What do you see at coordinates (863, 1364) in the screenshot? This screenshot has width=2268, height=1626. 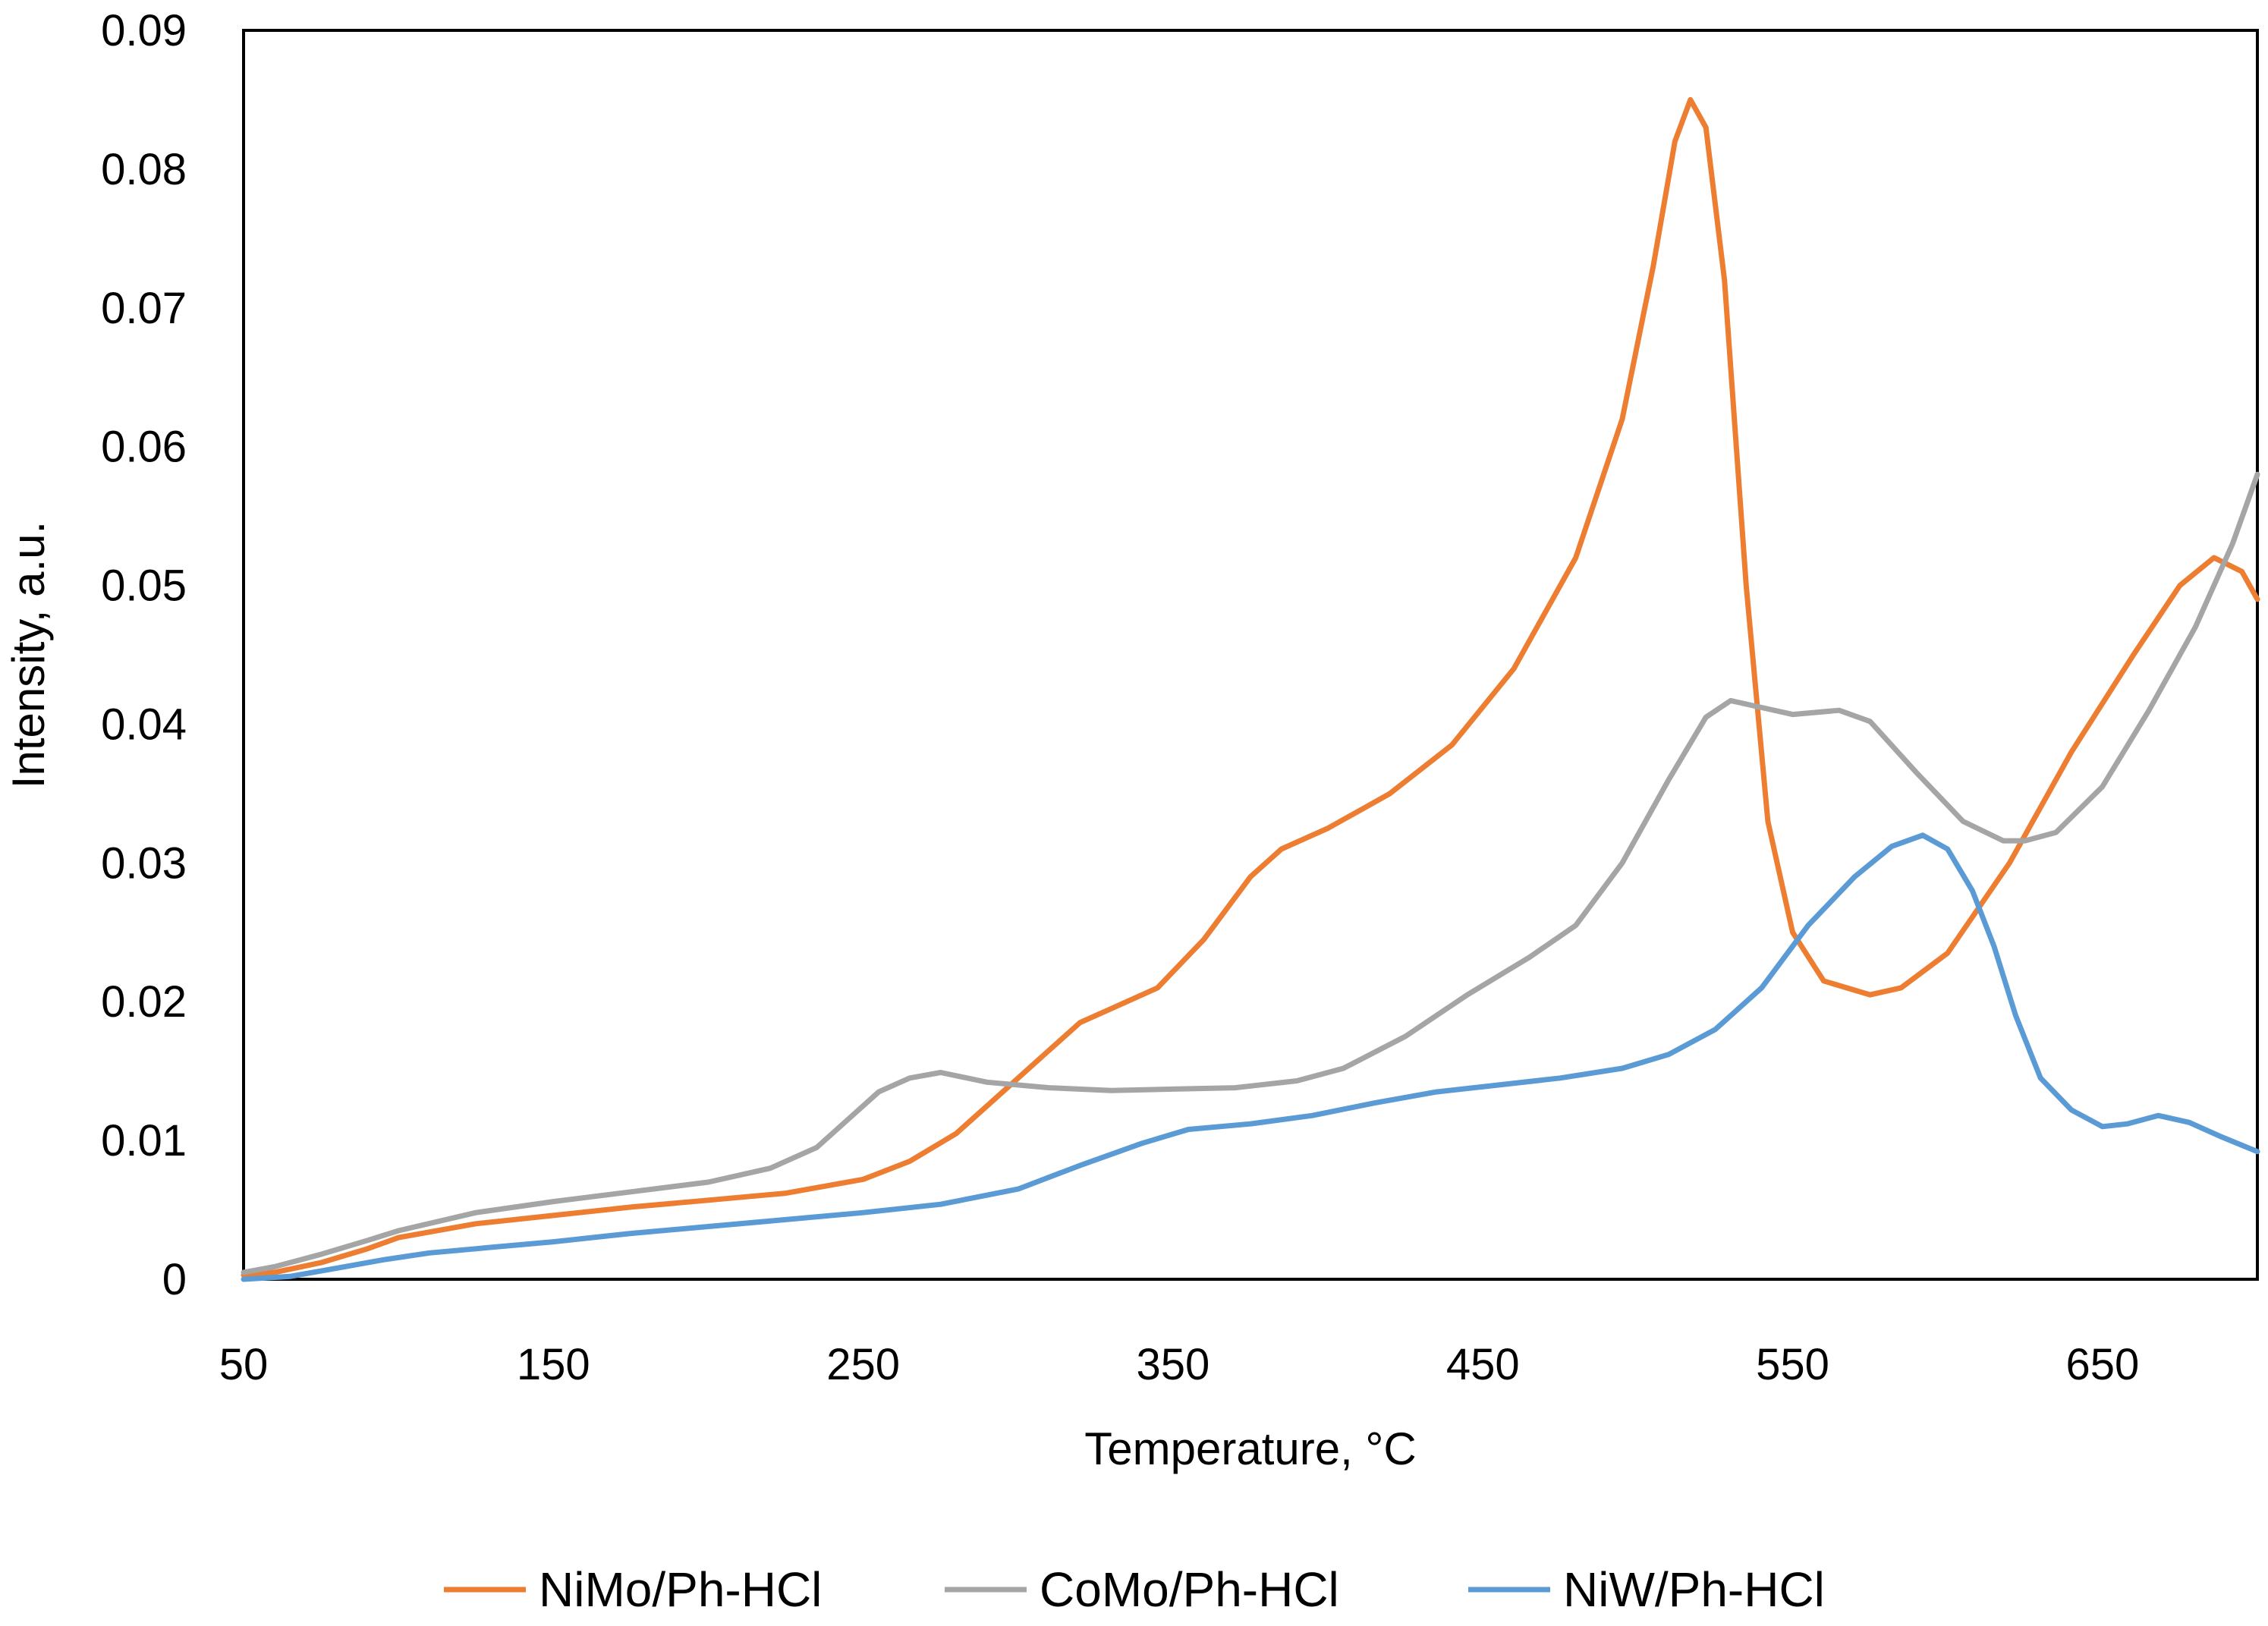 I see `x-tick-label: 250` at bounding box center [863, 1364].